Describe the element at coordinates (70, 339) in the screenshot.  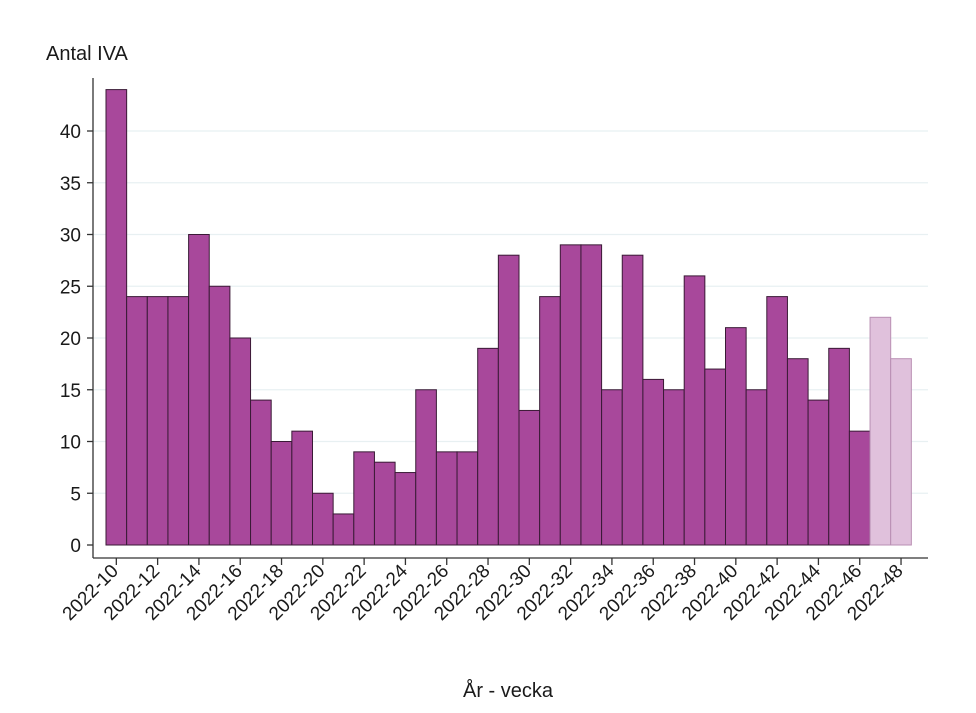
I see `y-tick-label-20: 20` at that location.